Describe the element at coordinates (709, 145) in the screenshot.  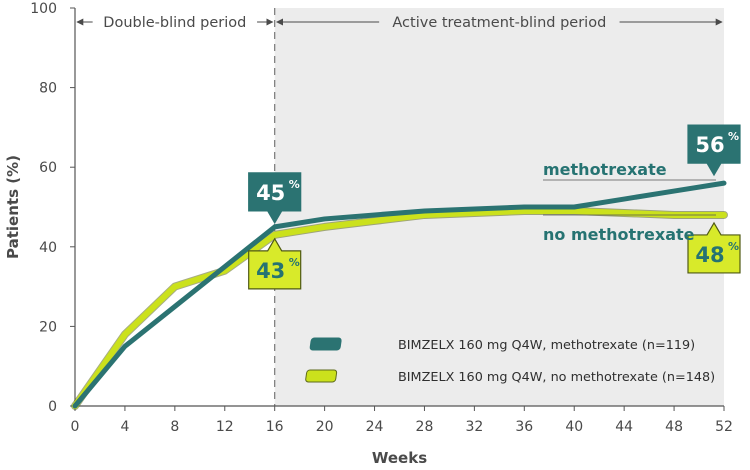
I see `callout-value: 56` at that location.